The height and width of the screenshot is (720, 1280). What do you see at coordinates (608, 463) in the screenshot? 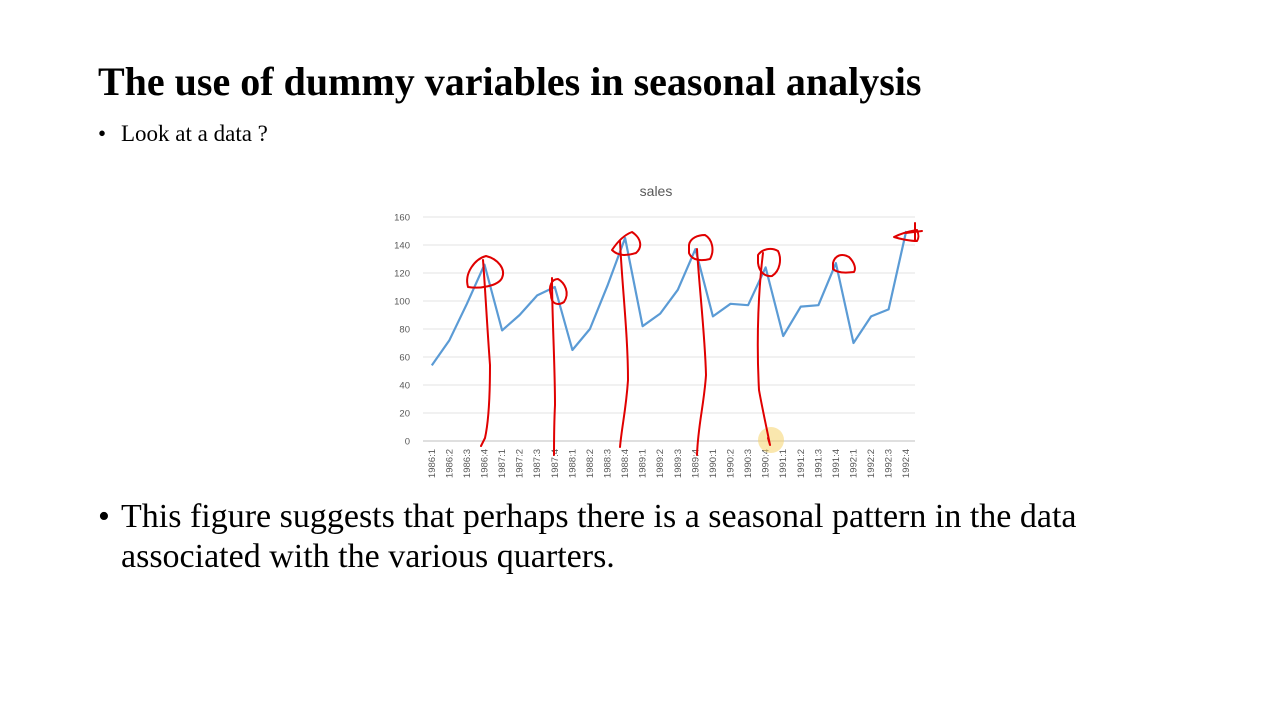
I see `x-tick-label: 1988:3` at bounding box center [608, 463].